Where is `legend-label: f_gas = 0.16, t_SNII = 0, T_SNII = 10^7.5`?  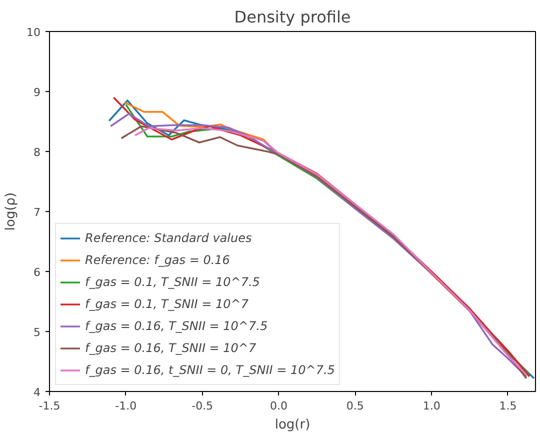 legend-label: f_gas = 0.16, t_SNII = 0, T_SNII = 10^7.5 is located at coordinates (210, 370).